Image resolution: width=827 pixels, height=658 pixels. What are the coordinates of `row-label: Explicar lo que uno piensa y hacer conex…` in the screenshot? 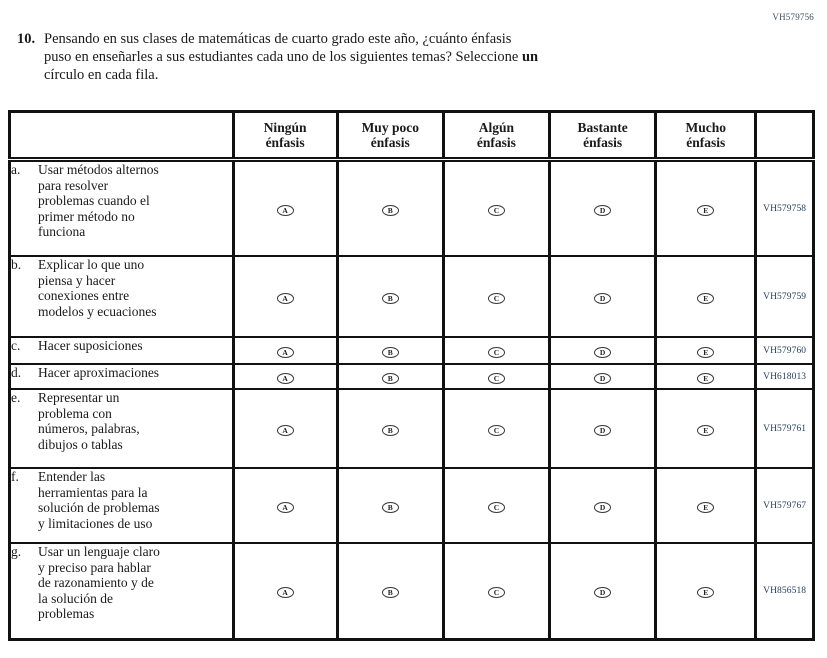 It's located at (97, 288).